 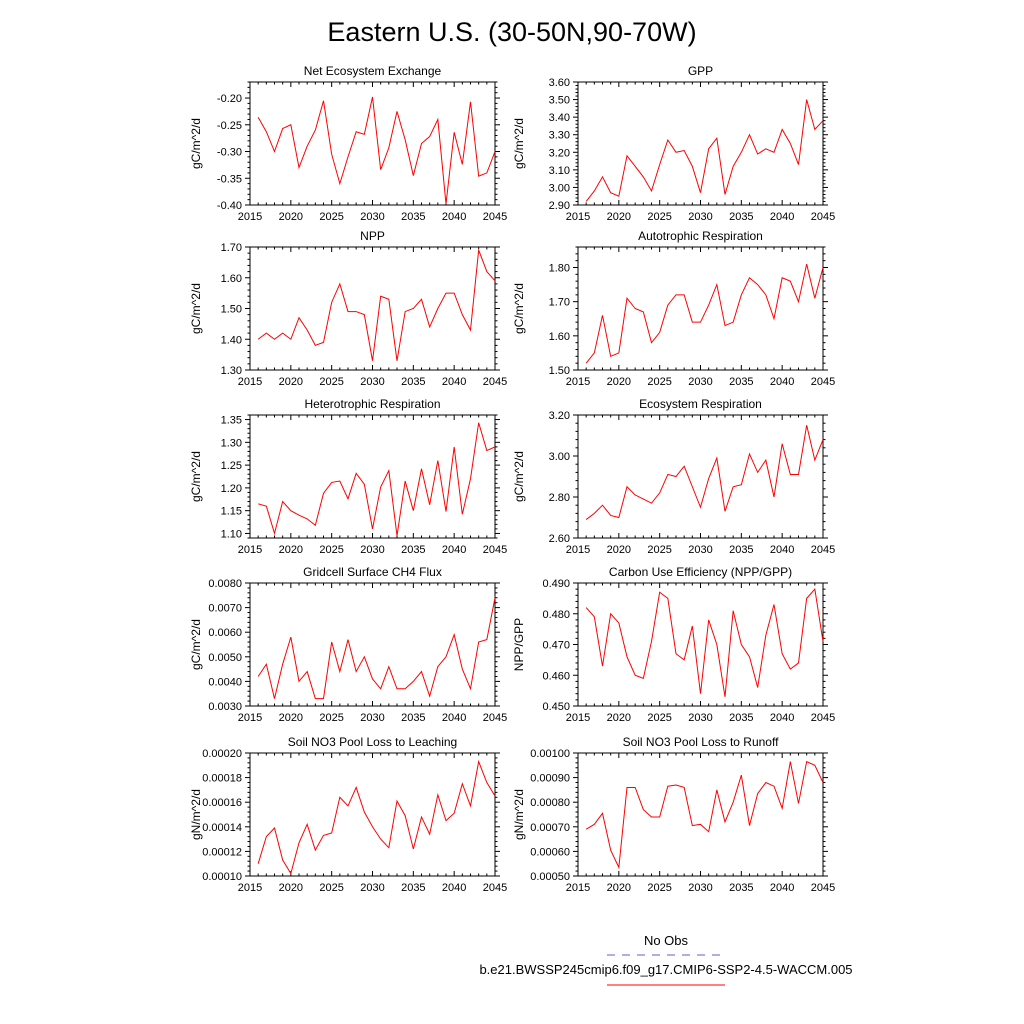 I want to click on y-tick-label: 1.15, so click(x=231, y=512).